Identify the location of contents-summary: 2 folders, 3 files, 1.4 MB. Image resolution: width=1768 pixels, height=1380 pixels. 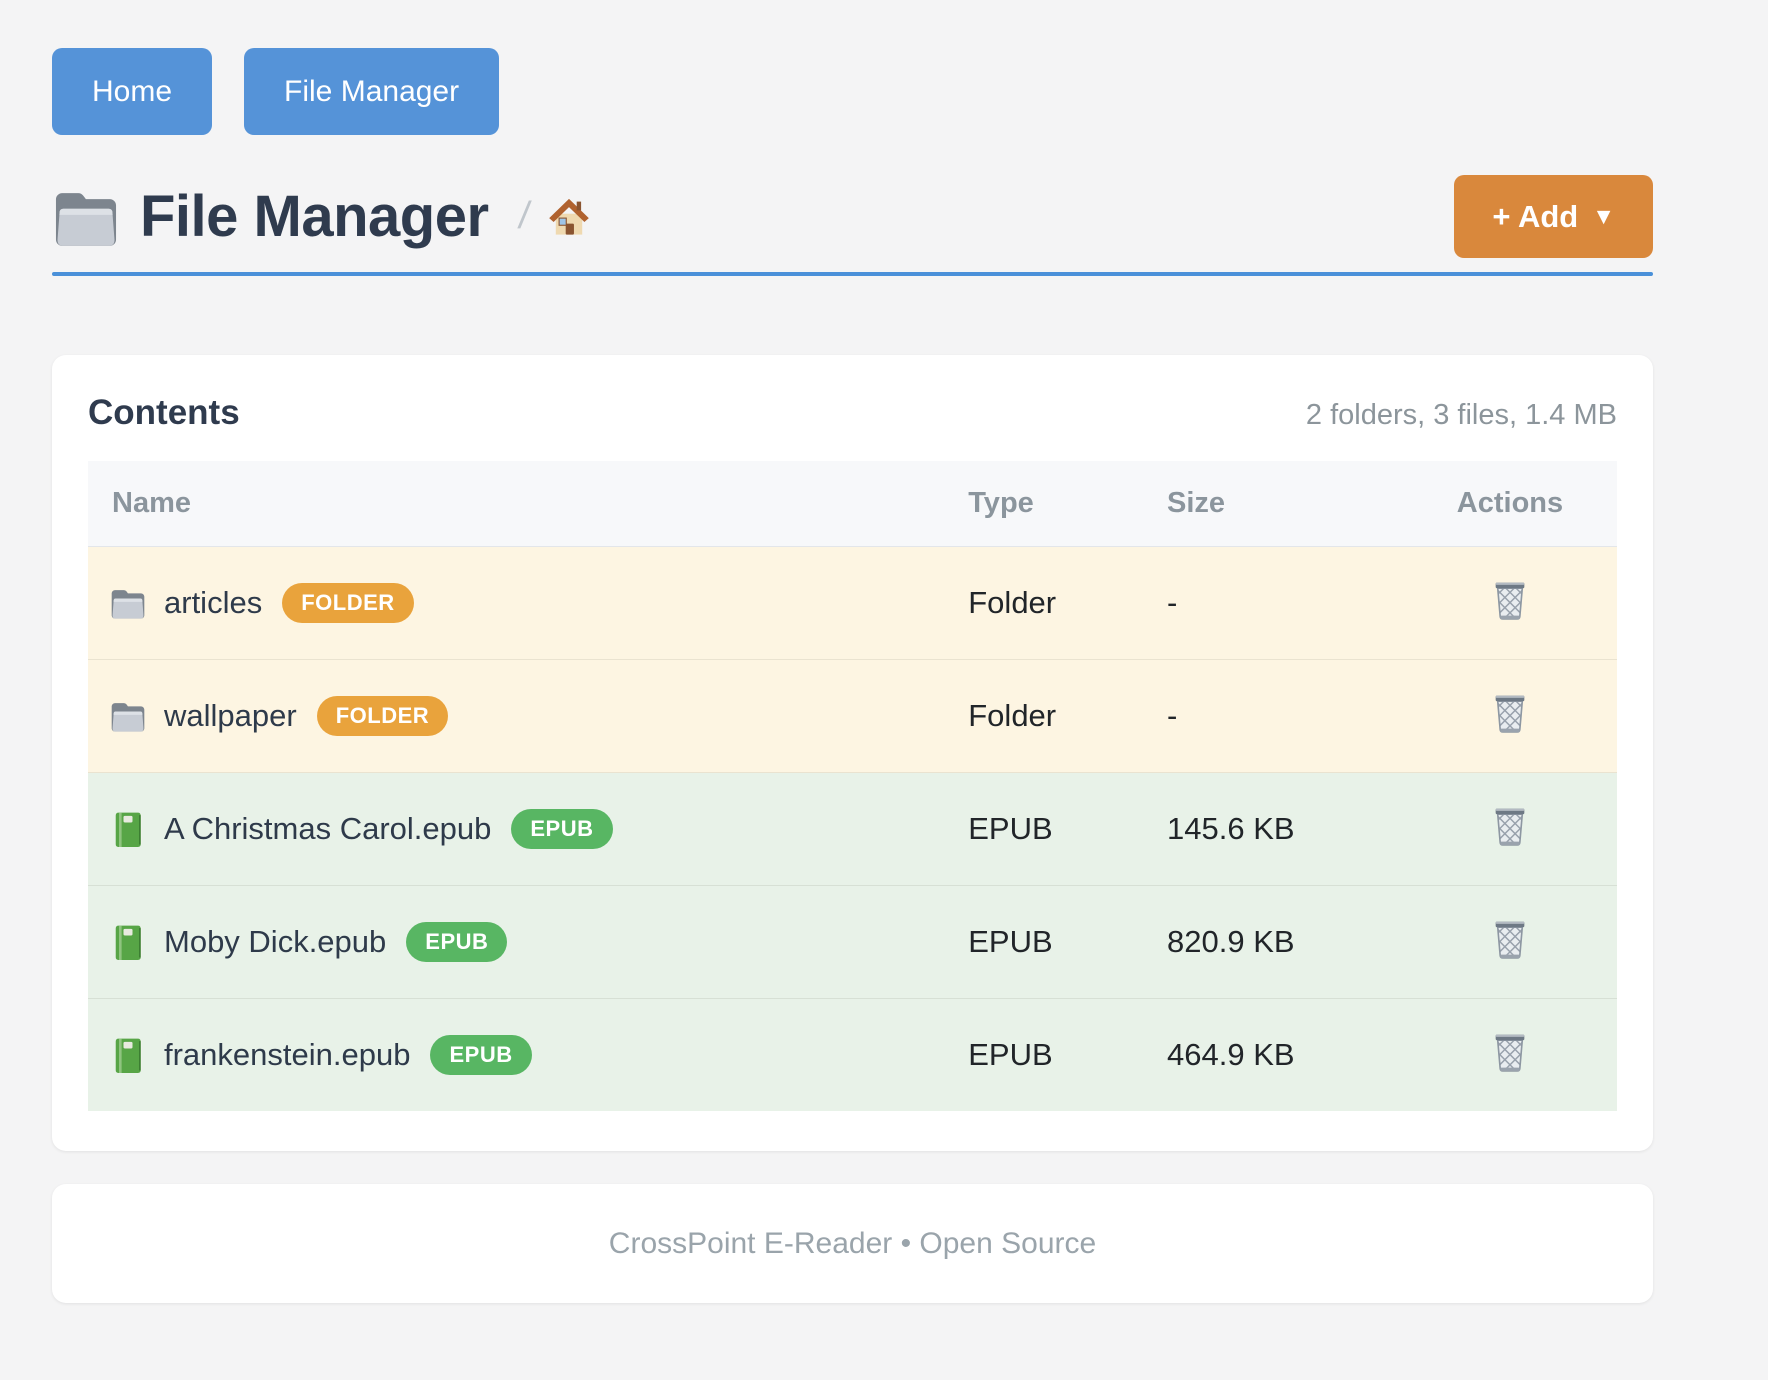
(1461, 415).